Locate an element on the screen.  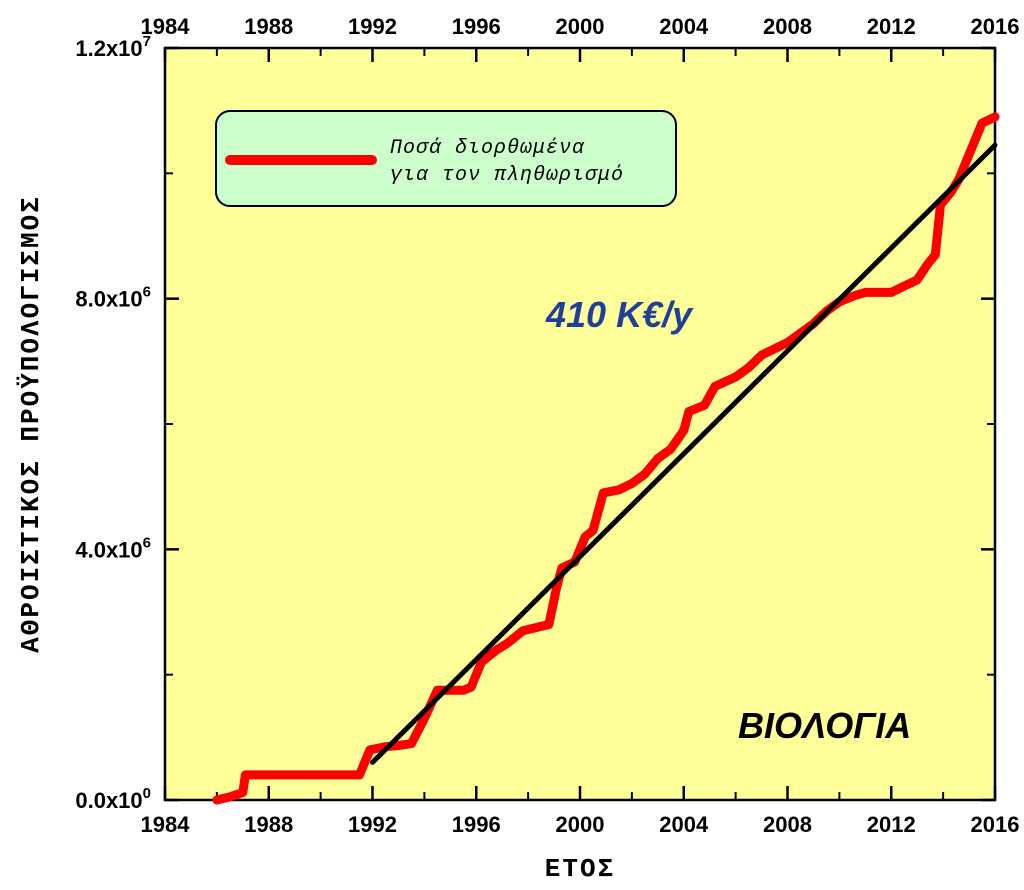
x-tick-label-bottom: 2000 is located at coordinates (580, 824).